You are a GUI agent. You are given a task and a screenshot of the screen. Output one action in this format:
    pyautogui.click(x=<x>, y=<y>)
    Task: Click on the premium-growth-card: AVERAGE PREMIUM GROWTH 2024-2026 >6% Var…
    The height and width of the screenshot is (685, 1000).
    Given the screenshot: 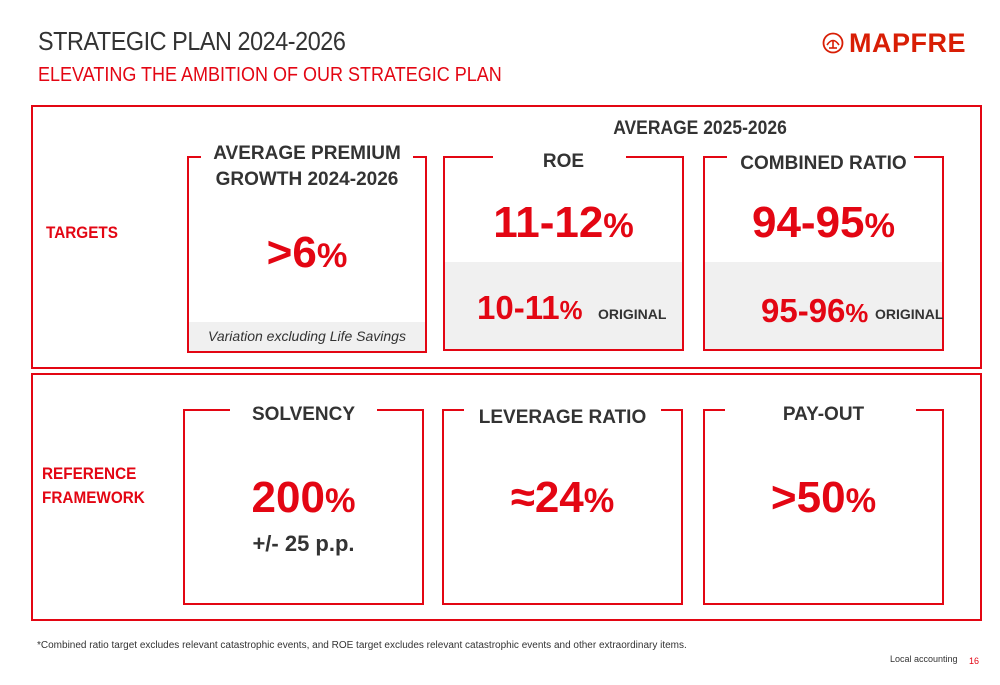 What is the action you would take?
    pyautogui.click(x=307, y=248)
    